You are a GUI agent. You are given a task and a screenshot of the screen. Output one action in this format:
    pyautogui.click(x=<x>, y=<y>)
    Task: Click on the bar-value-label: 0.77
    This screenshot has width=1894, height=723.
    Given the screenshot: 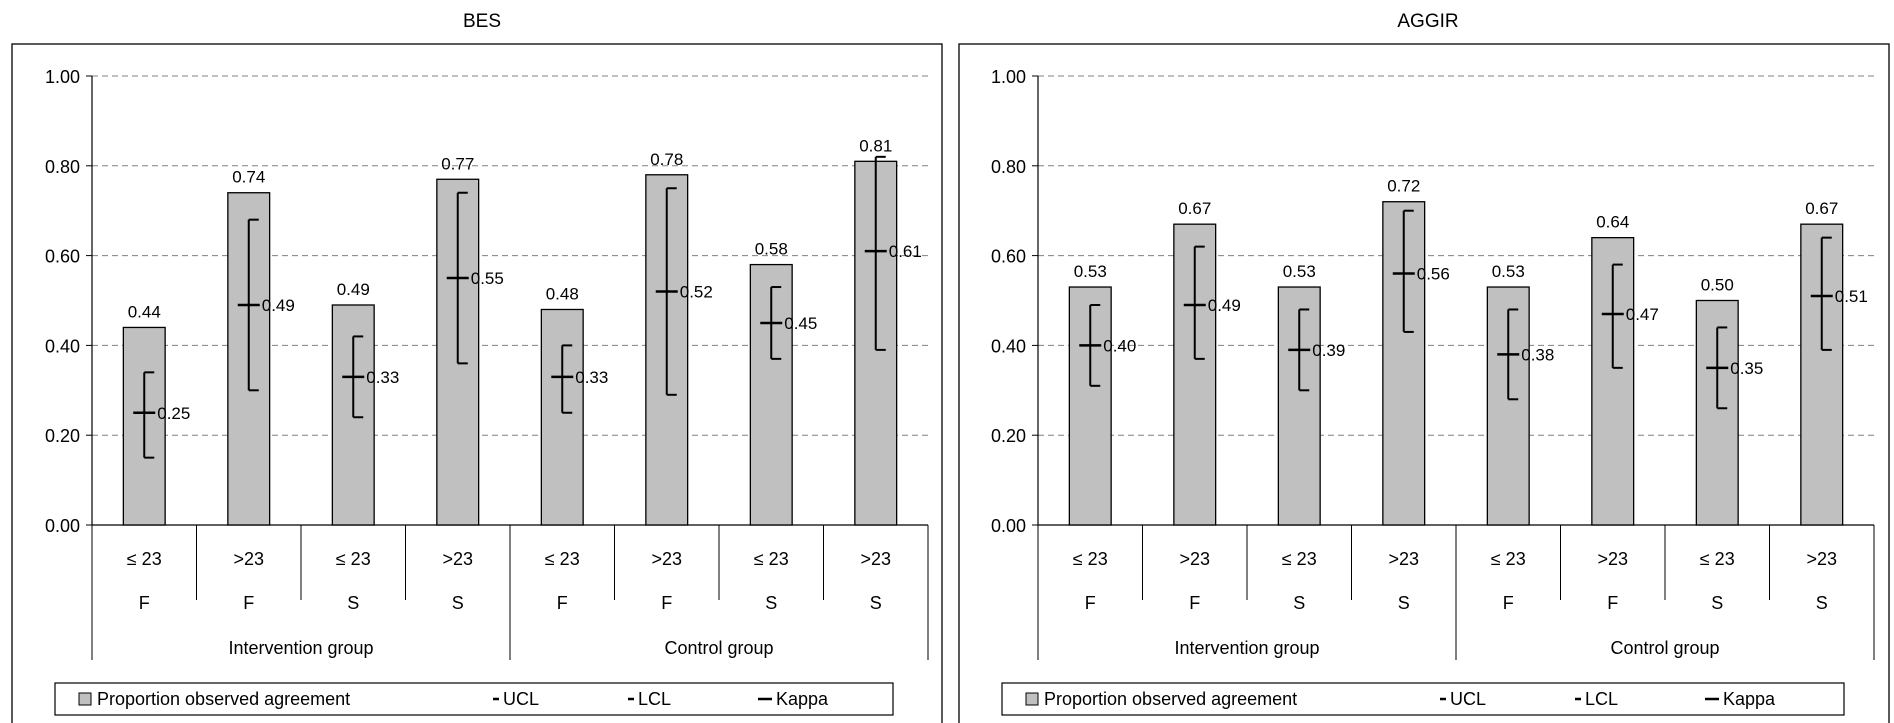 What is the action you would take?
    pyautogui.click(x=457, y=163)
    